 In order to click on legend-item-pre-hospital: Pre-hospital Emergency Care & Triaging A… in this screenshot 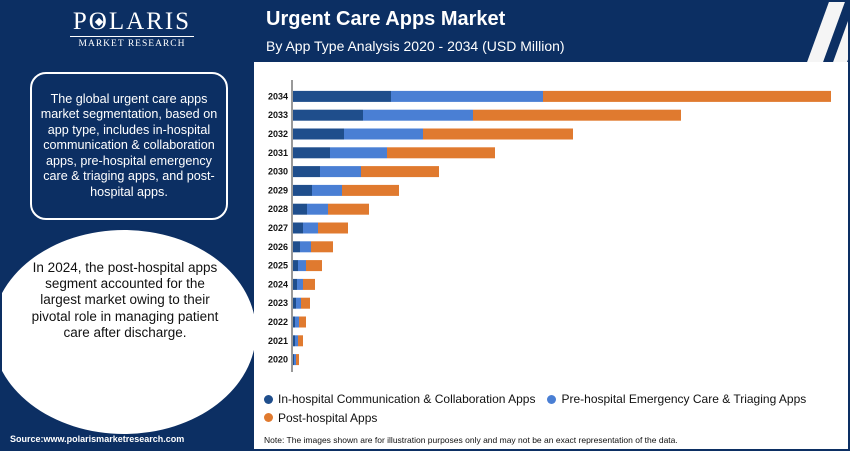, I will do `click(676, 399)`.